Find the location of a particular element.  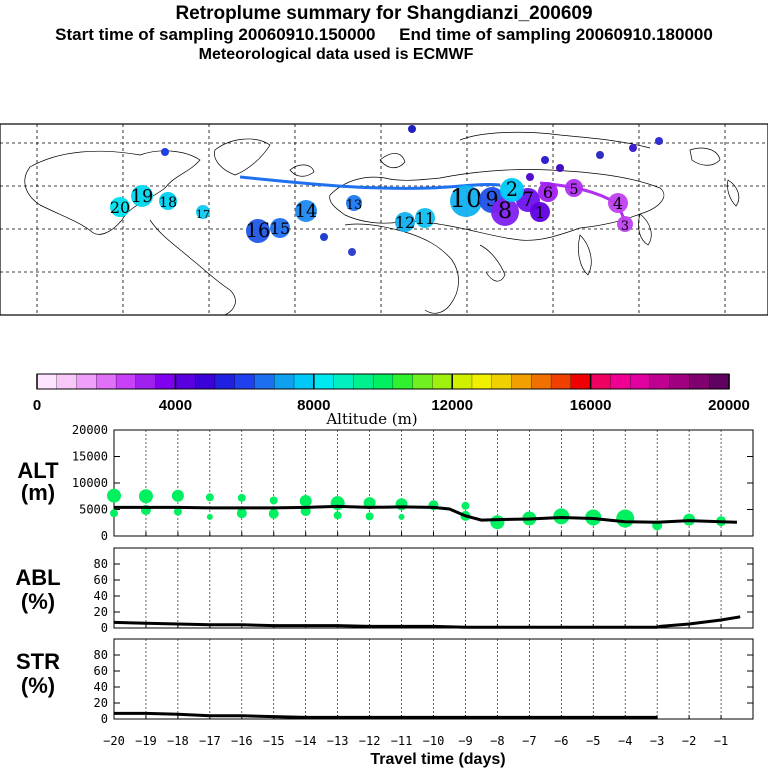

plume-day-label: 12 is located at coordinates (405, 222).